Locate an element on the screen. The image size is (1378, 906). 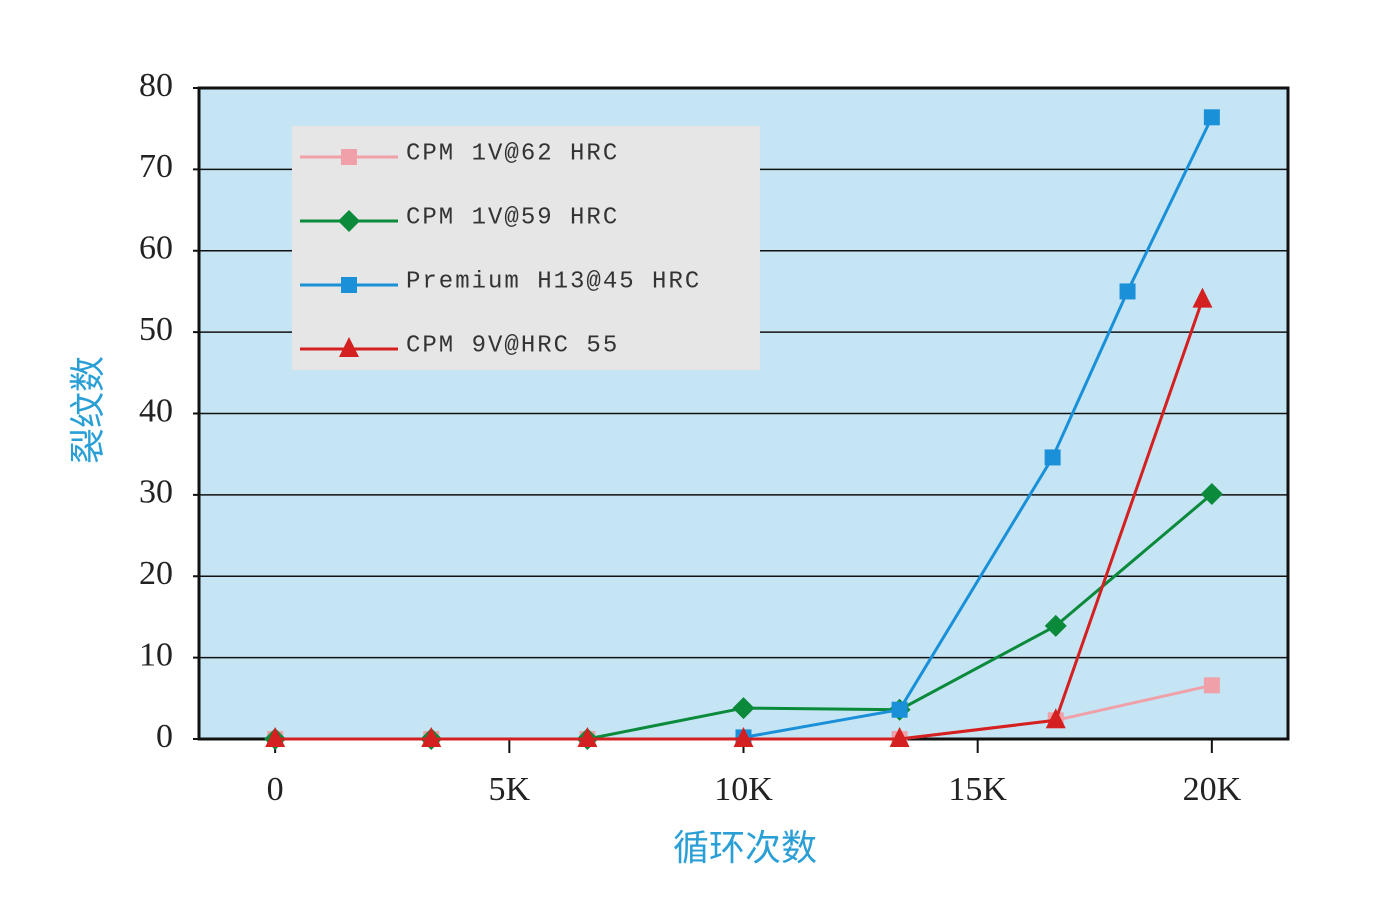
y-tick-label: 0 is located at coordinates (164, 736).